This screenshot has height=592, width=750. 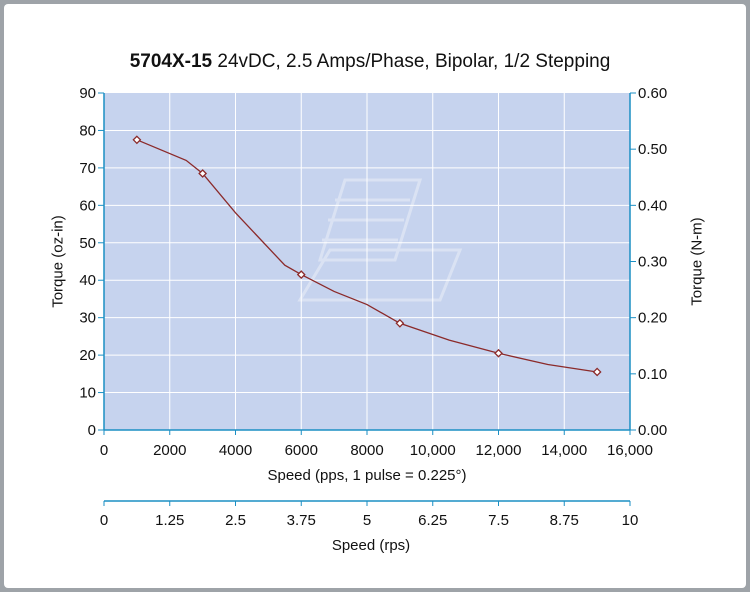 I want to click on x-tick-label: 6000, so click(x=301, y=450).